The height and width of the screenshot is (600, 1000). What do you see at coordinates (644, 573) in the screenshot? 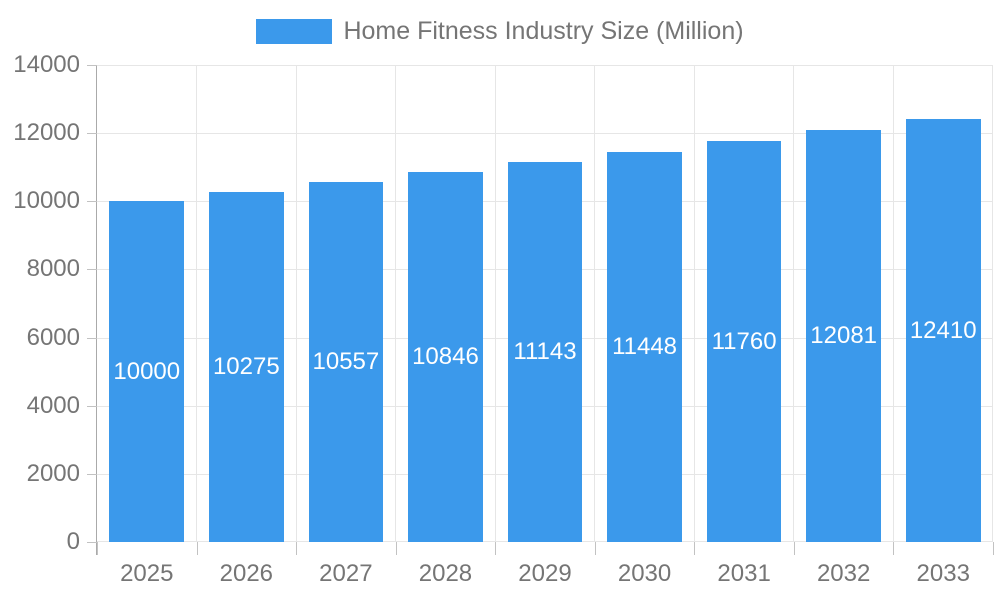
I see `x-axis-tick-label: 2030` at bounding box center [644, 573].